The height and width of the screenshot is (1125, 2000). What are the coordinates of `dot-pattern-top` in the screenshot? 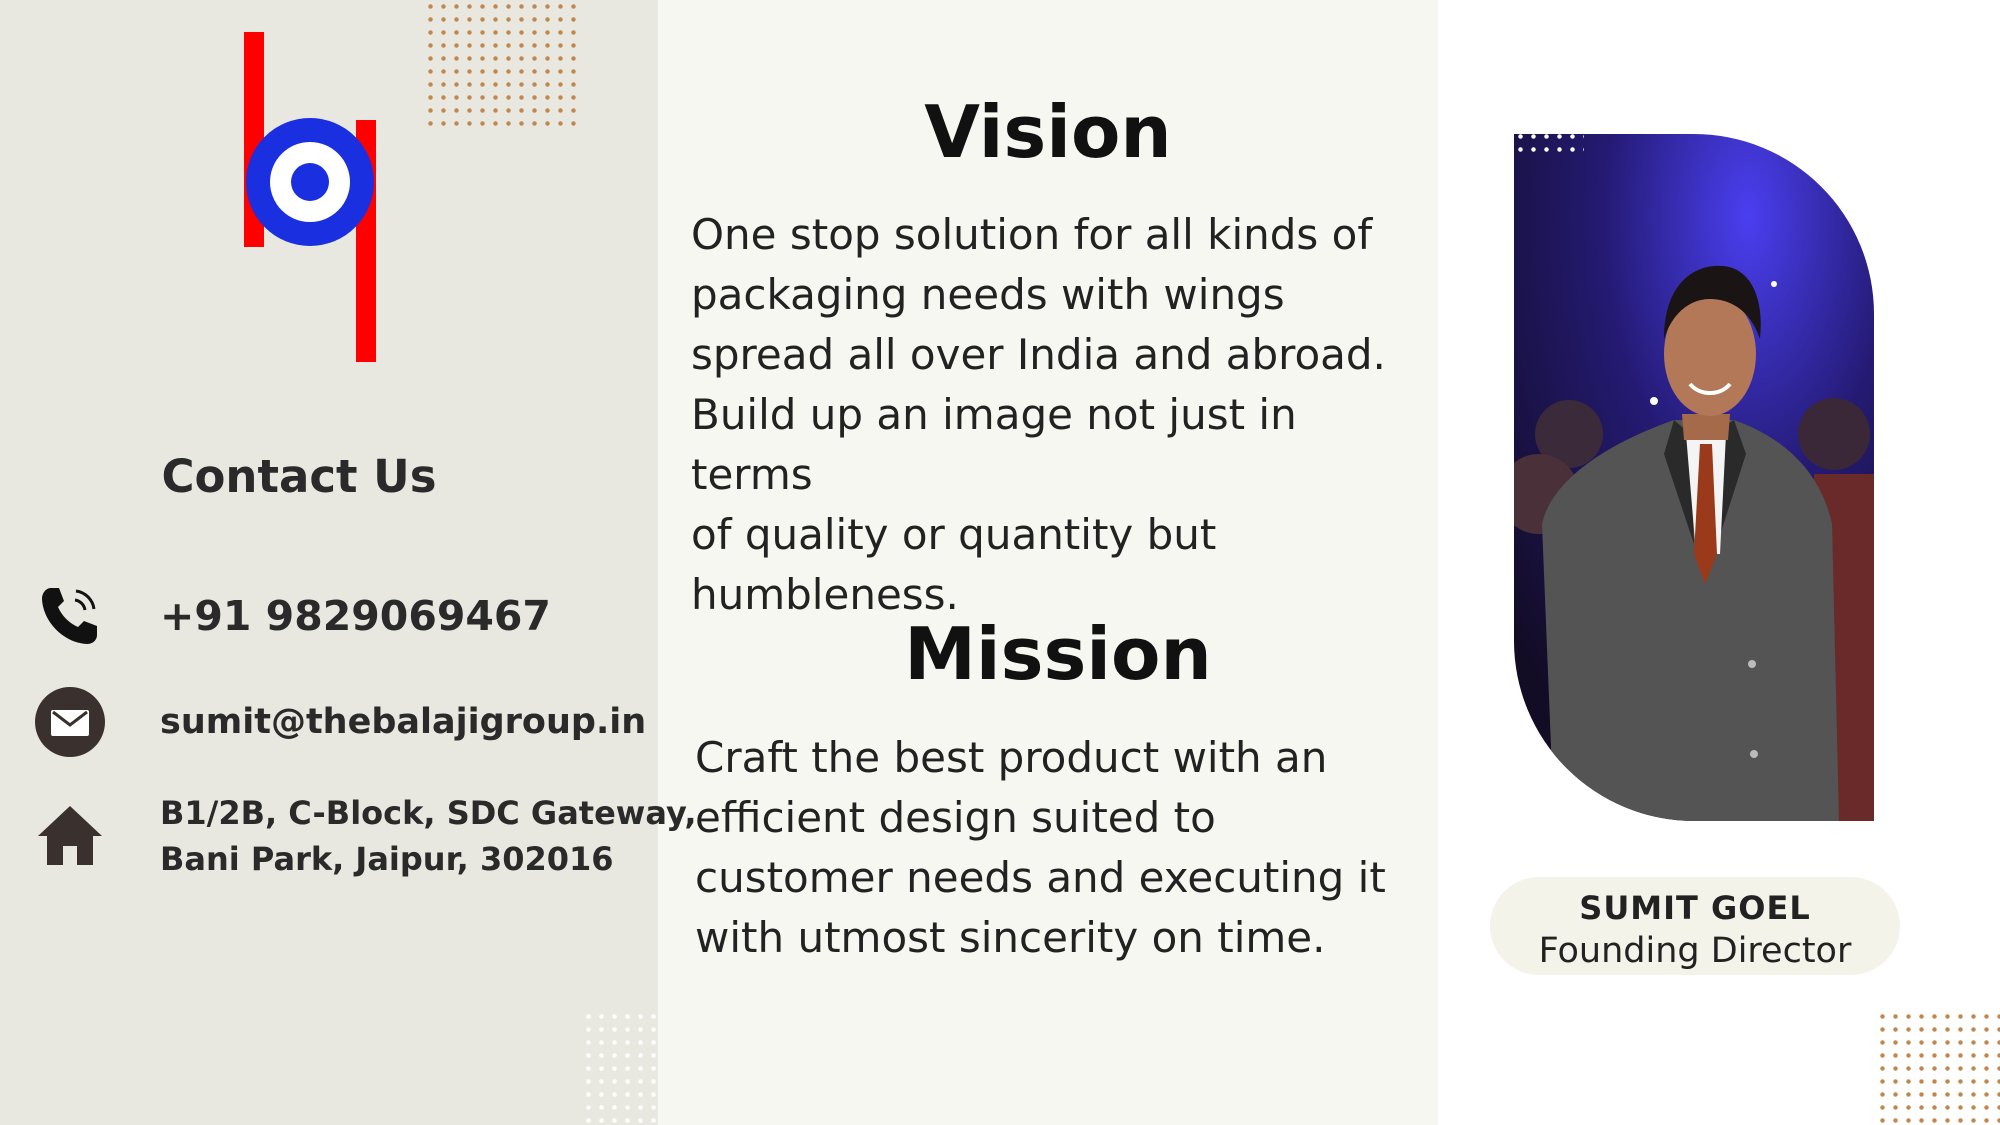 It's located at (502, 63).